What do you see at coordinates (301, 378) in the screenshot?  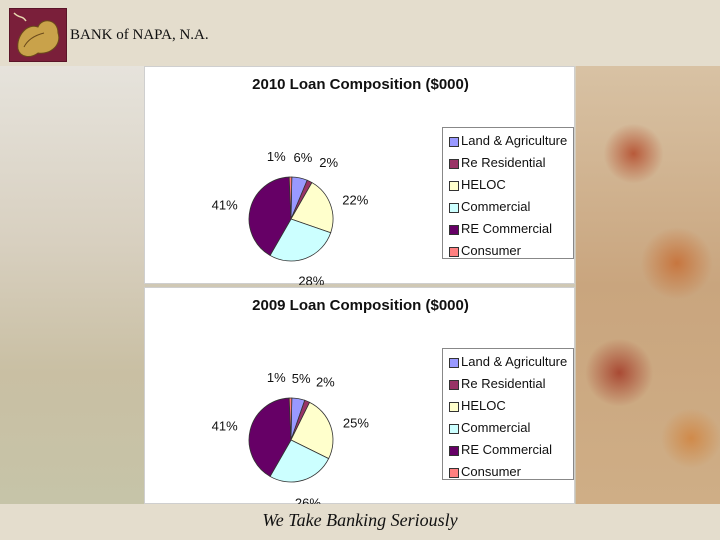 I see `slice-label: 5%` at bounding box center [301, 378].